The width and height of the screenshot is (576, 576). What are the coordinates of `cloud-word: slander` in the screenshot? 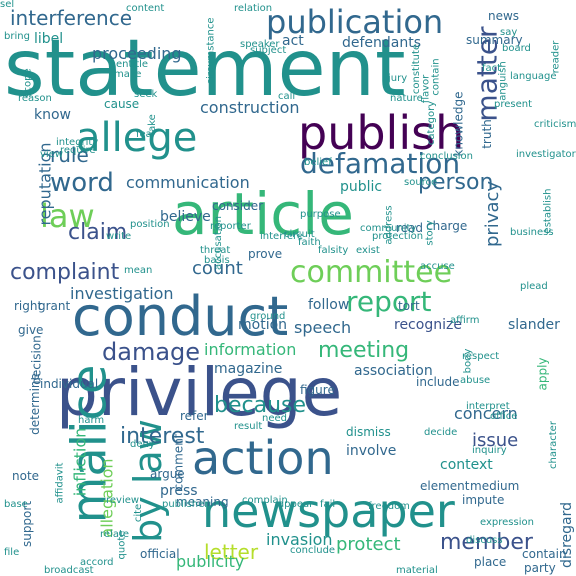 It's located at (534, 325).